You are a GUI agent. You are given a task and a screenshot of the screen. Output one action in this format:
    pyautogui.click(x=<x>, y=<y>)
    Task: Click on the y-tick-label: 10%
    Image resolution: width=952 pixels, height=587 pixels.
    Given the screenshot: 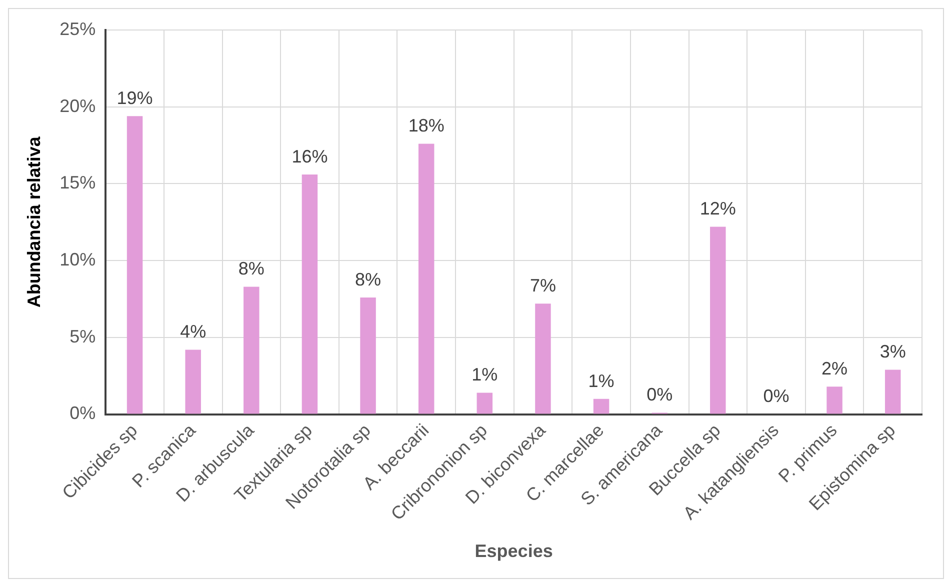 What is the action you would take?
    pyautogui.click(x=78, y=260)
    